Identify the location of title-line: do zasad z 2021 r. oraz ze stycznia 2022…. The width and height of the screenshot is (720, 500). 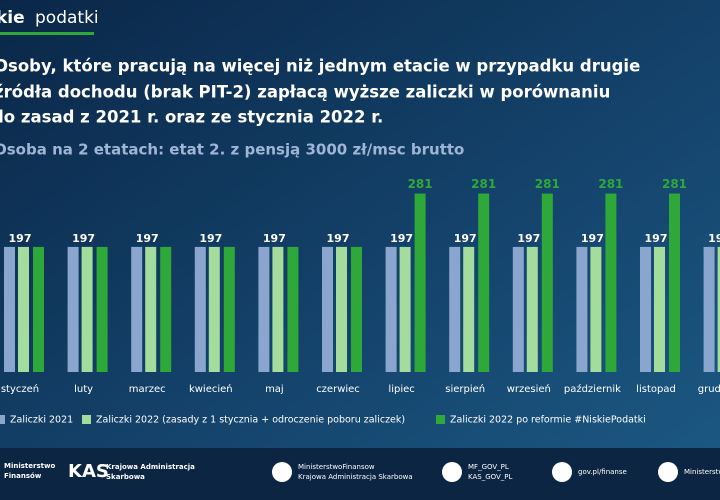
(191, 117).